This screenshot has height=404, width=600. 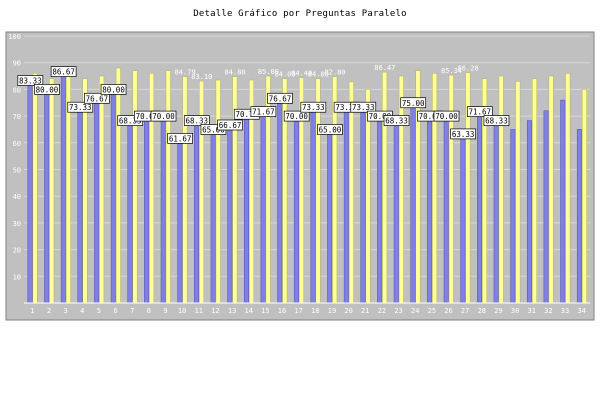 I want to click on y-tick-label: 60, so click(x=17, y=144).